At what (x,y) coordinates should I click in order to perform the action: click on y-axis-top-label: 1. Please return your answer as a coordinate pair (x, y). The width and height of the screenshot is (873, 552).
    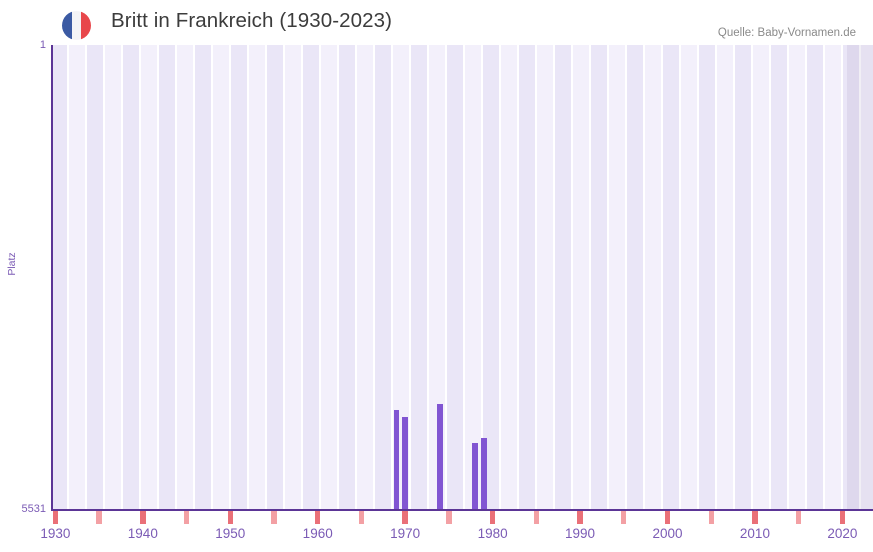
    Looking at the image, I should click on (42, 45).